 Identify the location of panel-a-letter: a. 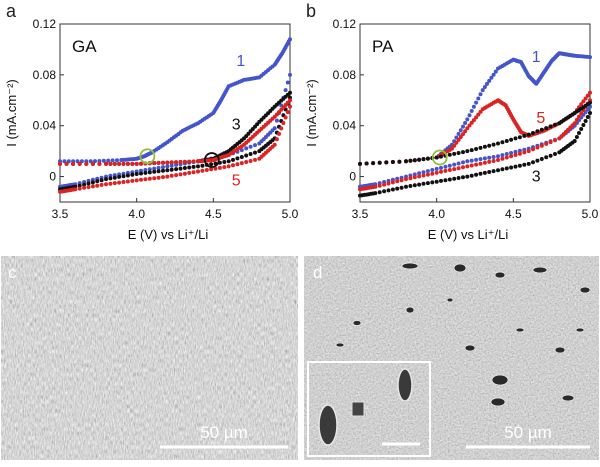
(11, 11).